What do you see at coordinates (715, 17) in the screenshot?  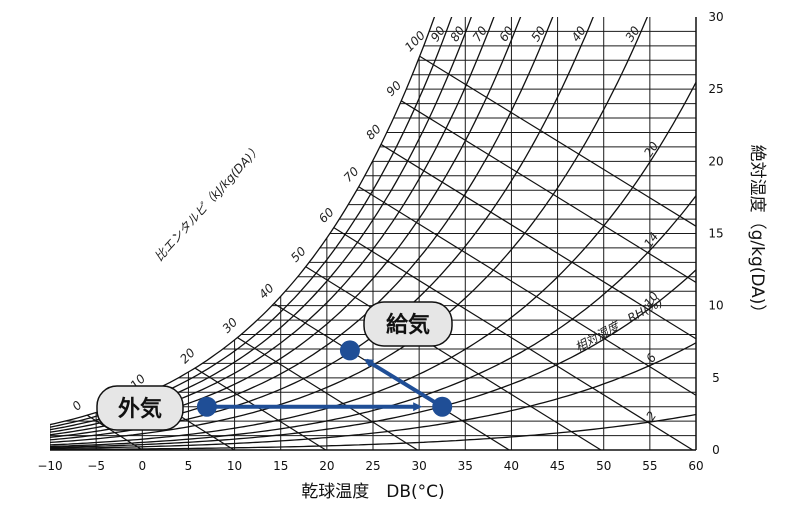 I see `y-tick-label: 30` at bounding box center [715, 17].